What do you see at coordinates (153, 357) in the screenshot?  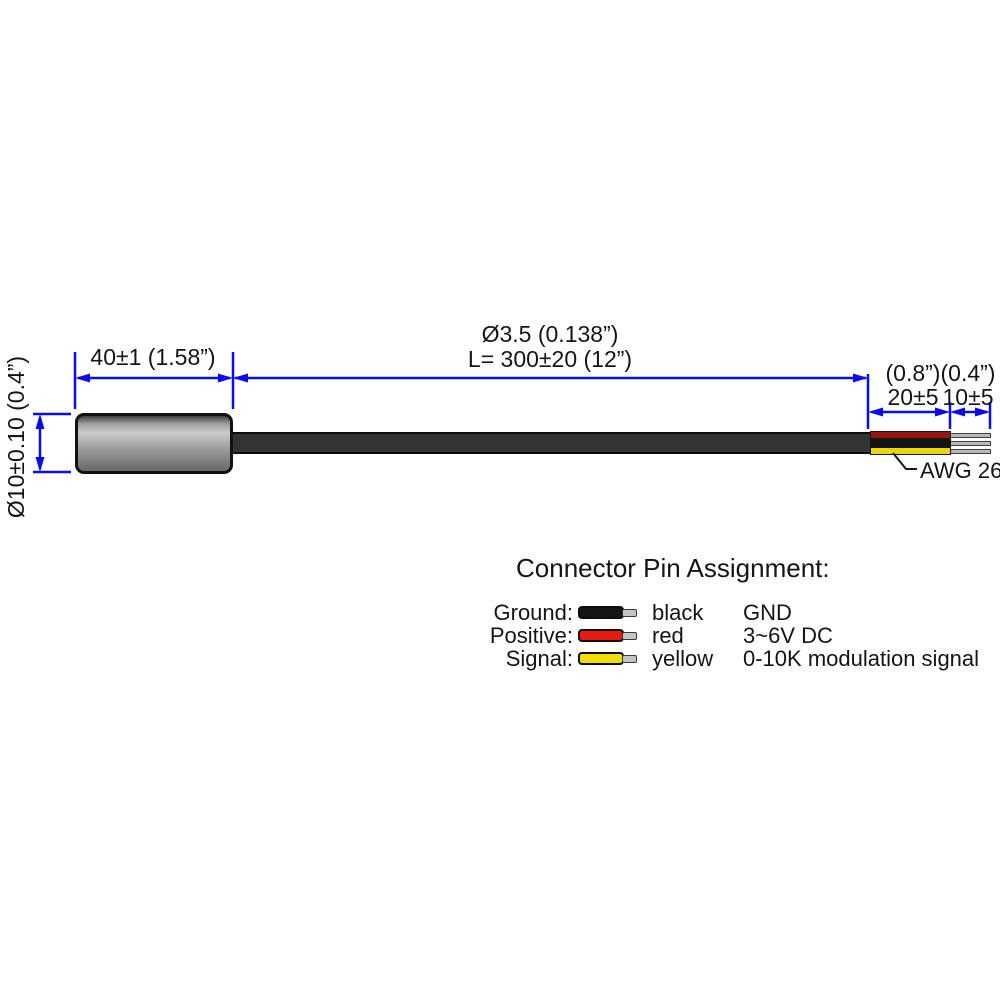 I see `dim-text-module-length: 40±1 (1.58”)` at bounding box center [153, 357].